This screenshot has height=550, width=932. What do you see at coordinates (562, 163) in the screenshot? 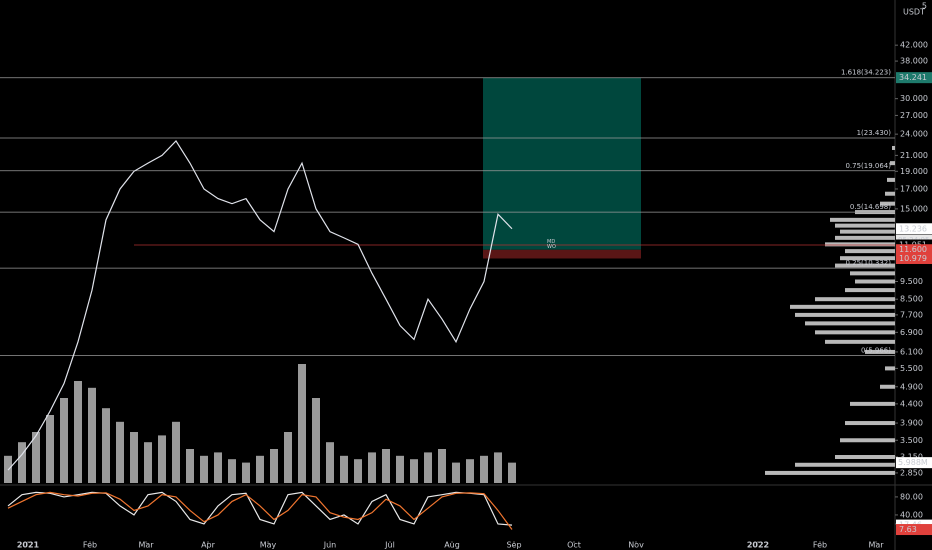
I see `position-profit` at bounding box center [562, 163].